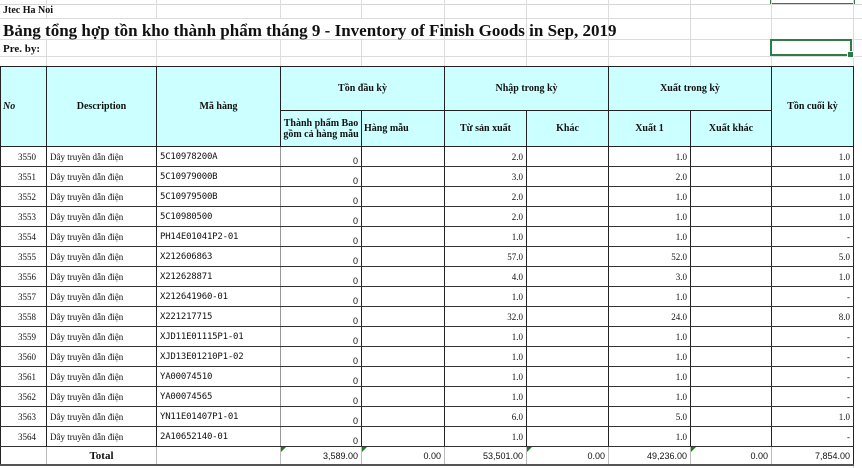 The image size is (862, 468). I want to click on cell-closing: 5.0, so click(812, 256).